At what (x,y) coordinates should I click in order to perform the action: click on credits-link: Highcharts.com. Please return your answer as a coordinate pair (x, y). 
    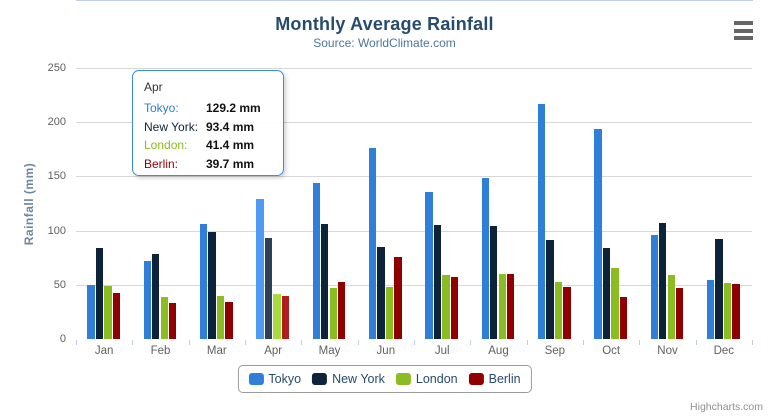
    Looking at the image, I should click on (726, 407).